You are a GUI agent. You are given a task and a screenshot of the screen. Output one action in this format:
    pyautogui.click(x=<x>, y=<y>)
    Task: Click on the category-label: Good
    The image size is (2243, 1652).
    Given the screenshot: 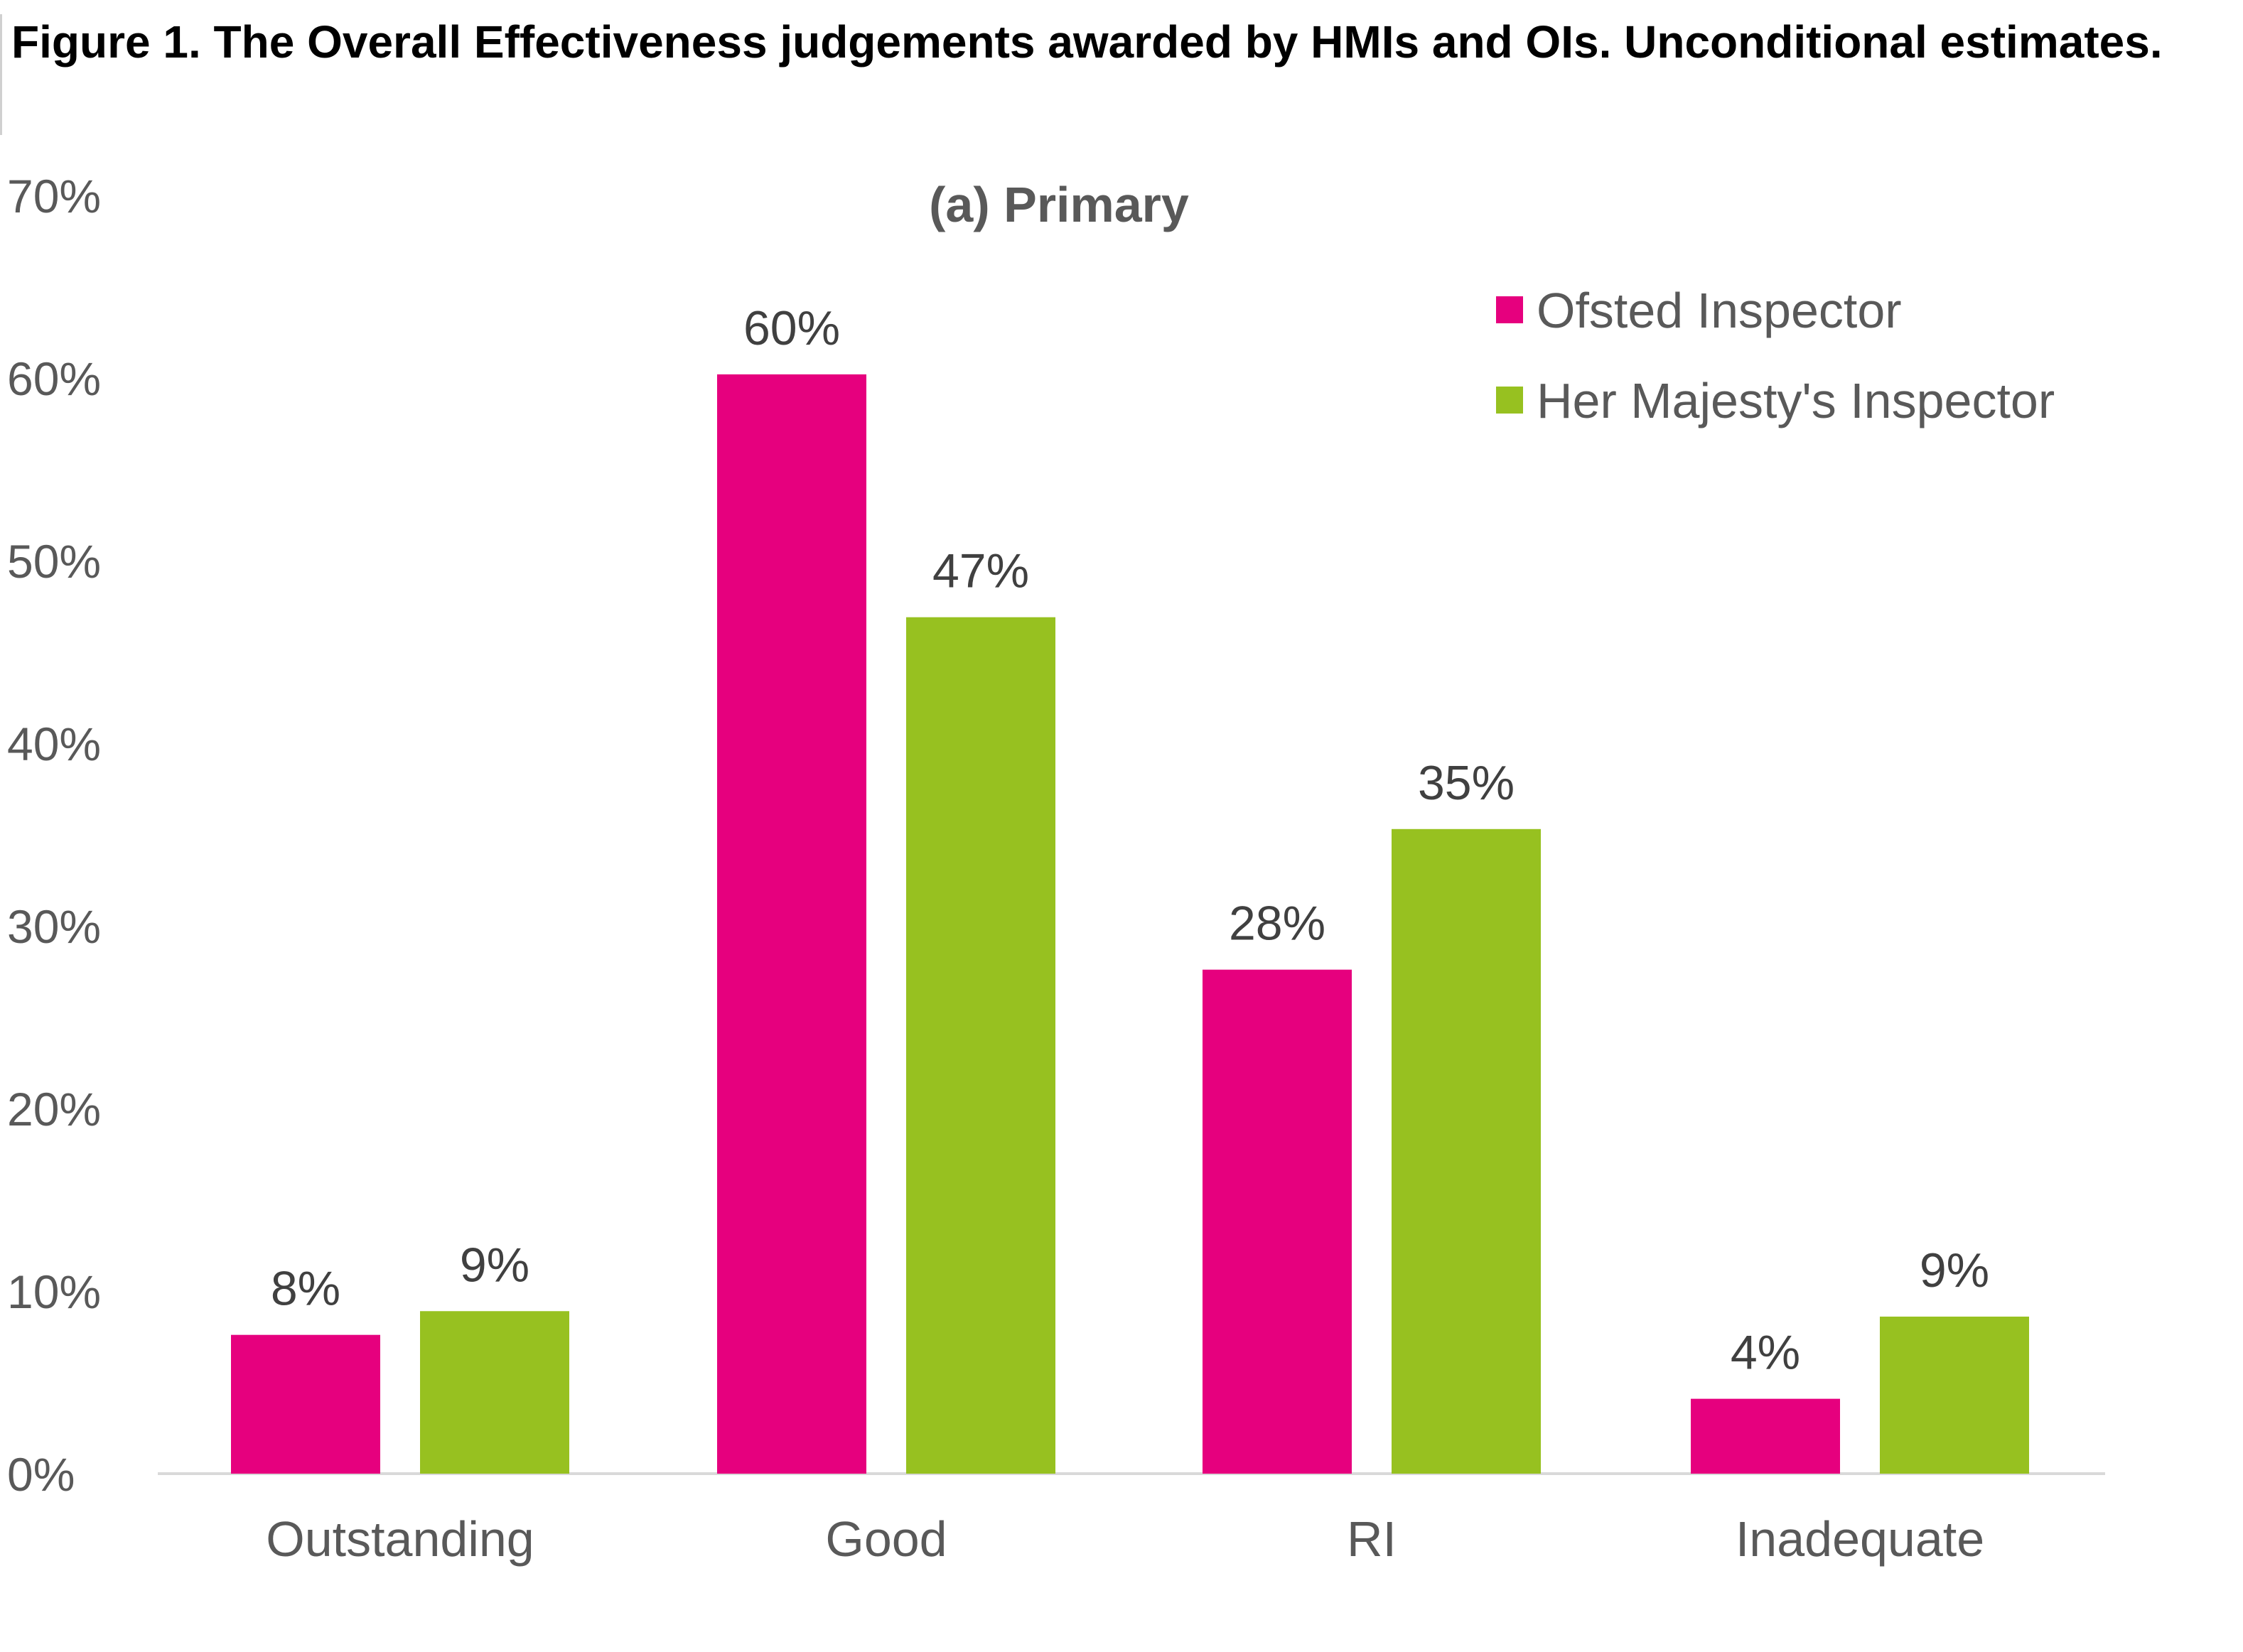 What is the action you would take?
    pyautogui.click(x=886, y=1539)
    